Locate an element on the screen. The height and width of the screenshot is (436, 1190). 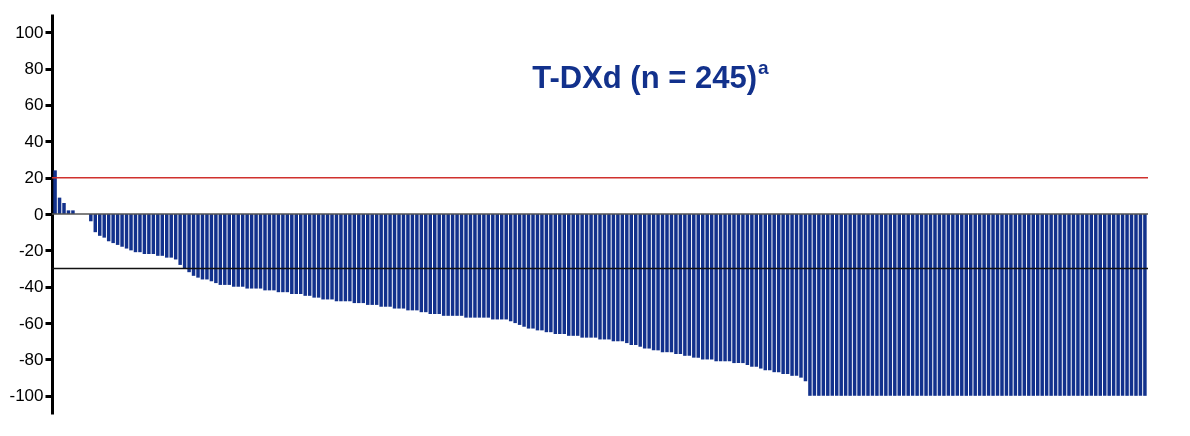
y-tick-label: -60 is located at coordinates (31, 323).